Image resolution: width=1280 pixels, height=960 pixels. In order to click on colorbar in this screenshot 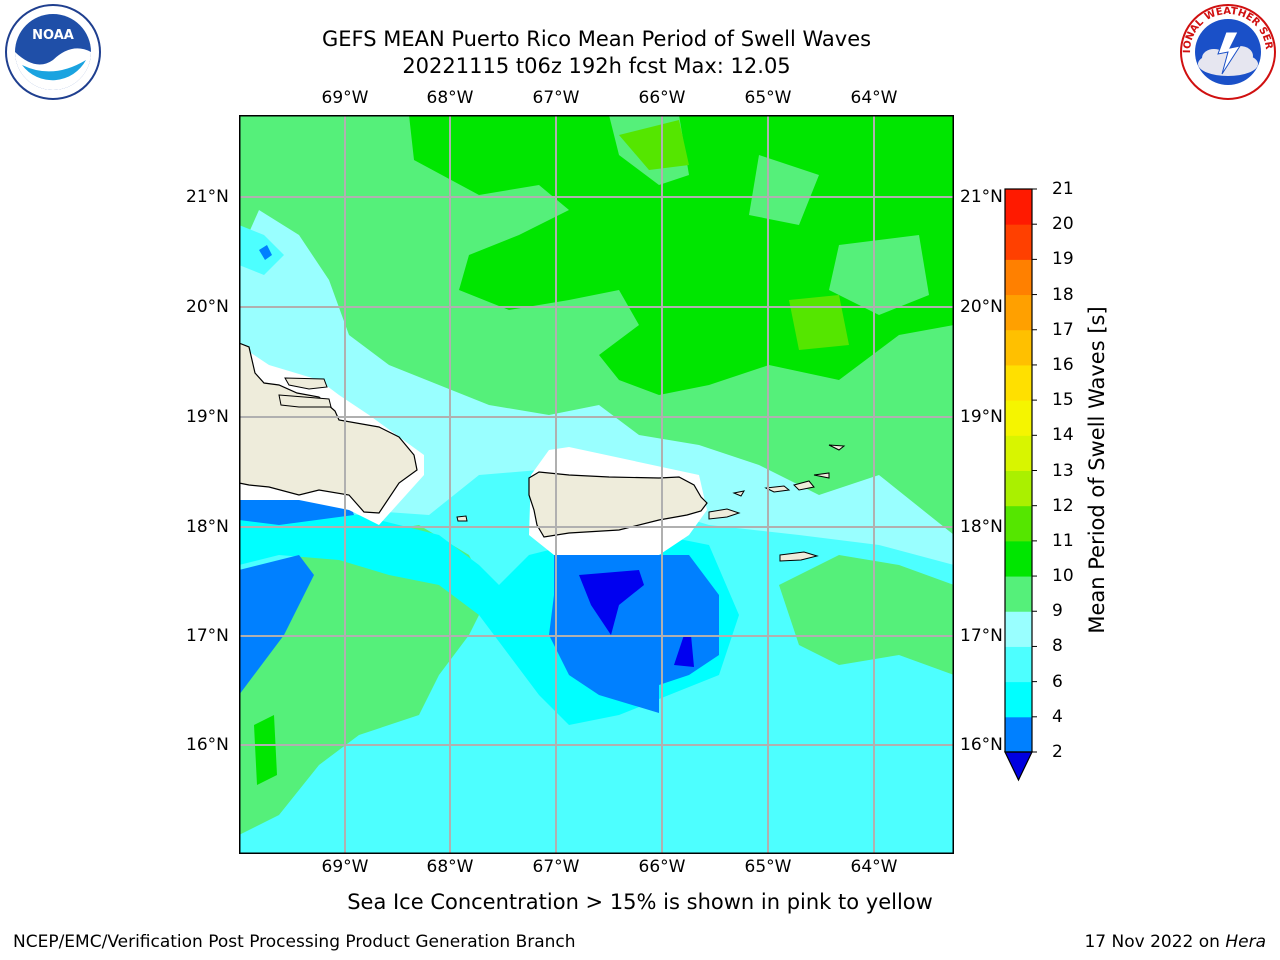, I will do `click(1020, 485)`.